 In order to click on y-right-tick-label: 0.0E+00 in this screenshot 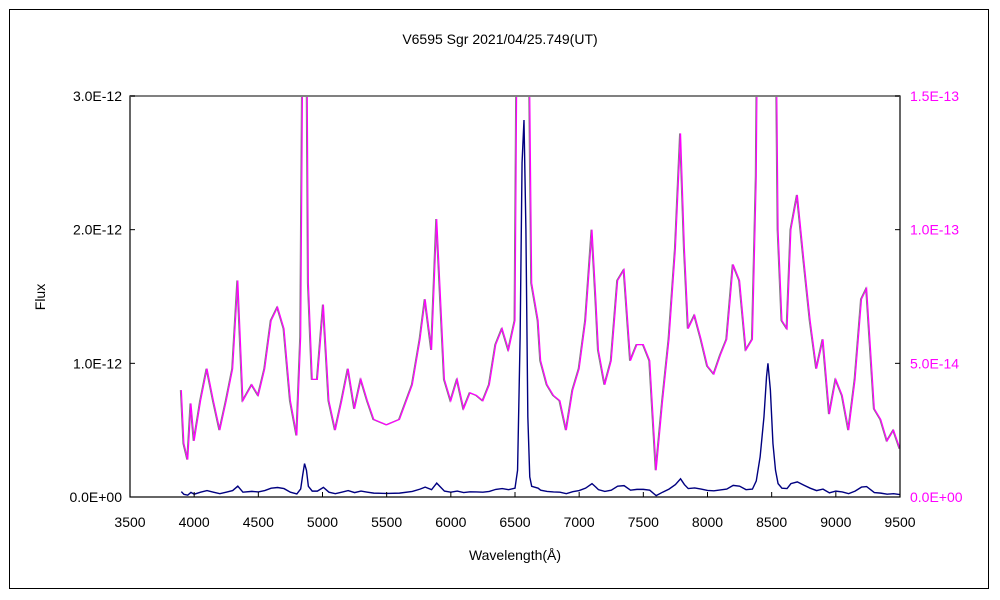, I will do `click(936, 497)`.